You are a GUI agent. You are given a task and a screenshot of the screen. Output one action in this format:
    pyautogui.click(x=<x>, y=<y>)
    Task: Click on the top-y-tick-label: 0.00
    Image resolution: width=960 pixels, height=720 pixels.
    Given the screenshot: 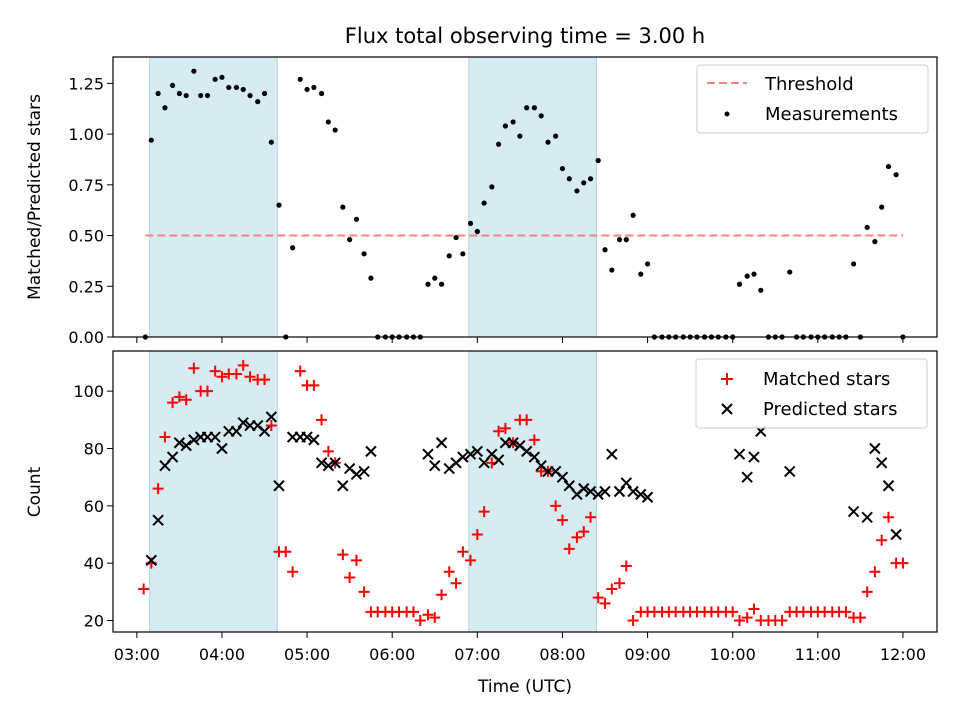 What is the action you would take?
    pyautogui.click(x=86, y=337)
    